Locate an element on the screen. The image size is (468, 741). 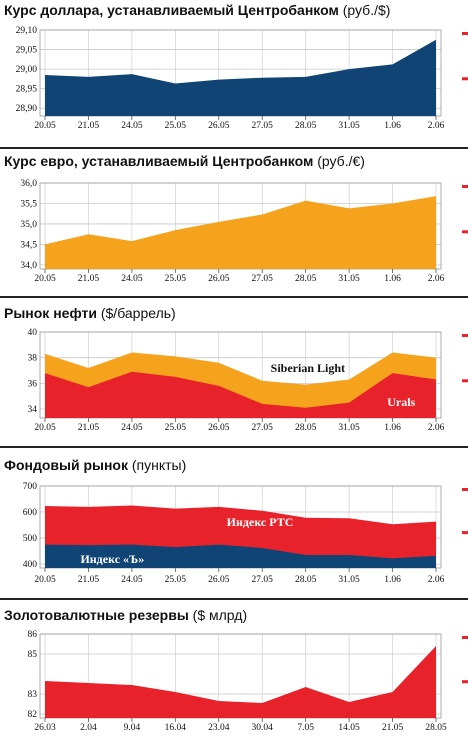
y-tick-label: 35,0 is located at coordinates (28, 225).